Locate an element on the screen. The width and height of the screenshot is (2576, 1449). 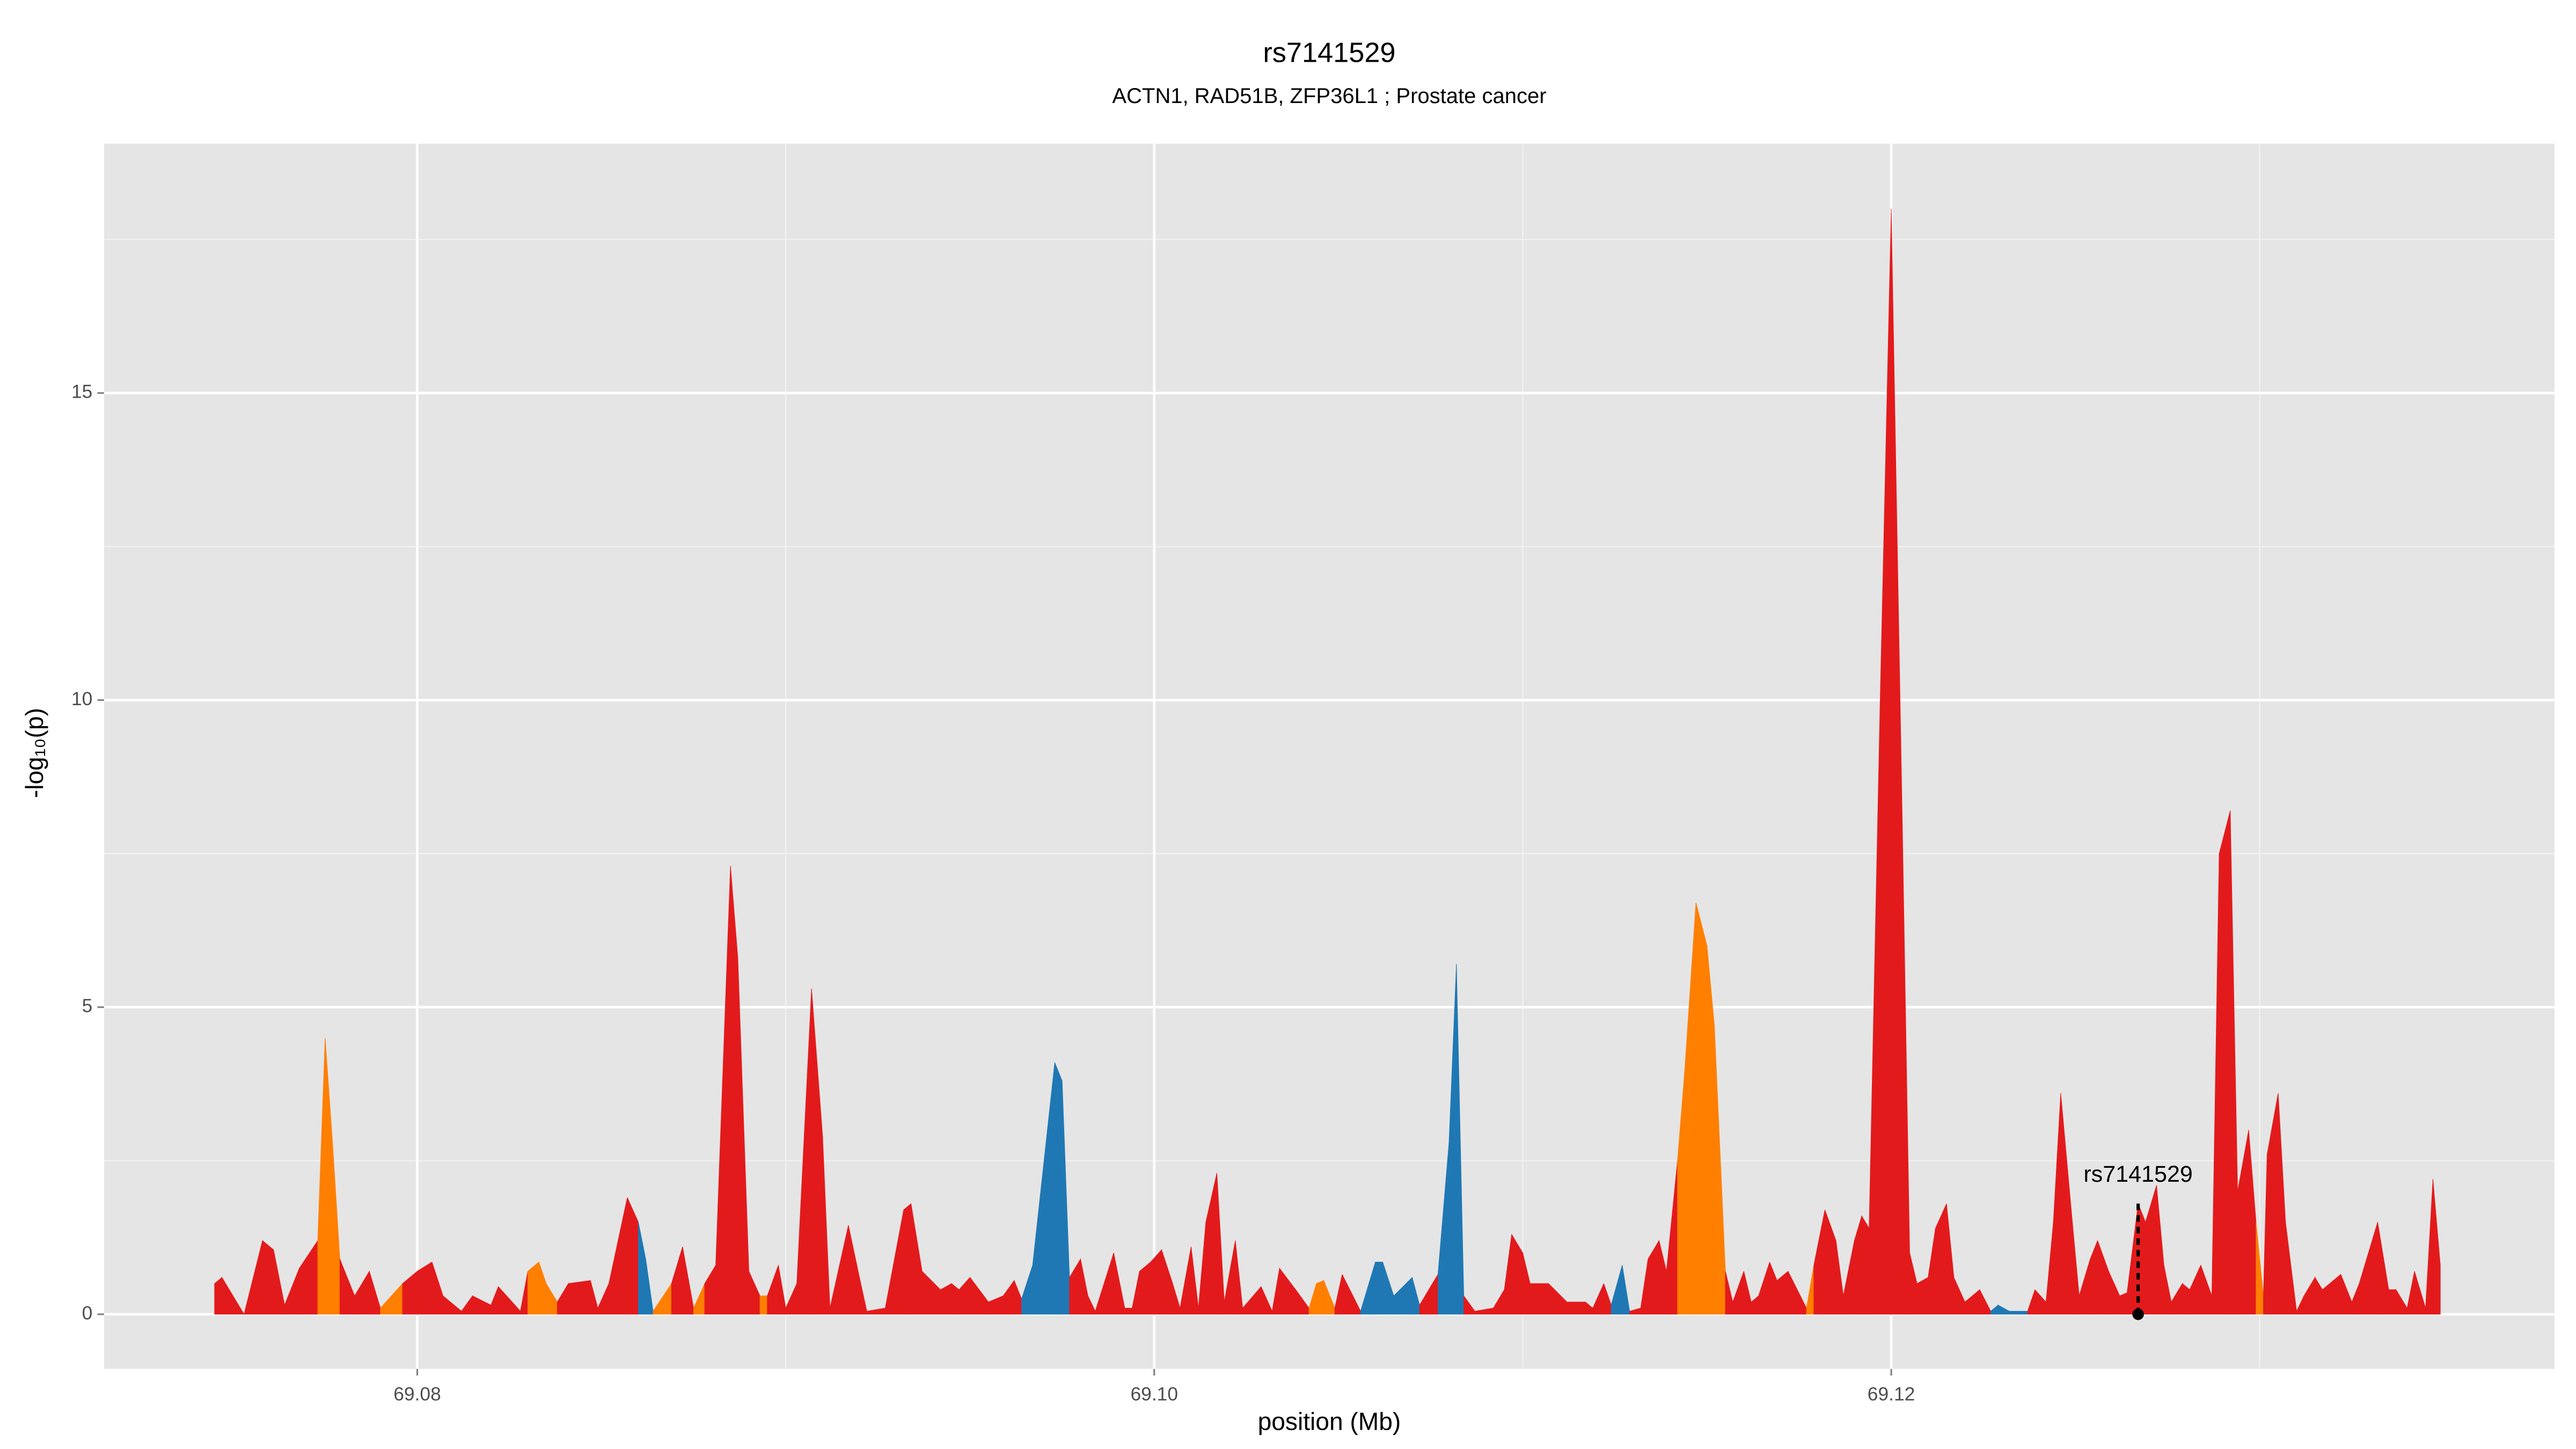
x-axis-title: position (Mb) is located at coordinates (1329, 1421).